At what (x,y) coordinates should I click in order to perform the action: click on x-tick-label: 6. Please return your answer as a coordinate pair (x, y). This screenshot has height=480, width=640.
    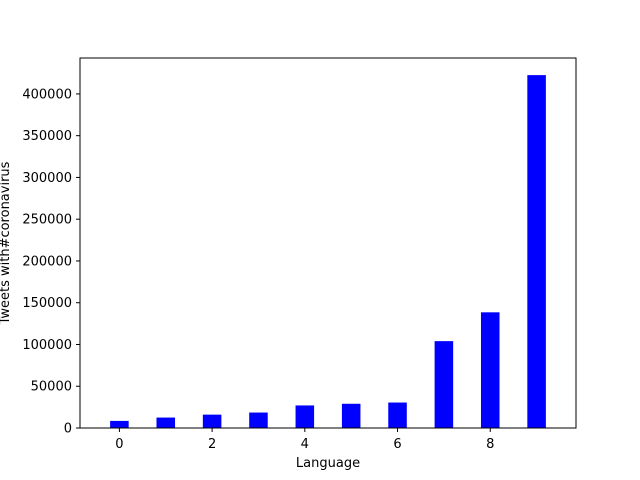
    Looking at the image, I should click on (397, 444).